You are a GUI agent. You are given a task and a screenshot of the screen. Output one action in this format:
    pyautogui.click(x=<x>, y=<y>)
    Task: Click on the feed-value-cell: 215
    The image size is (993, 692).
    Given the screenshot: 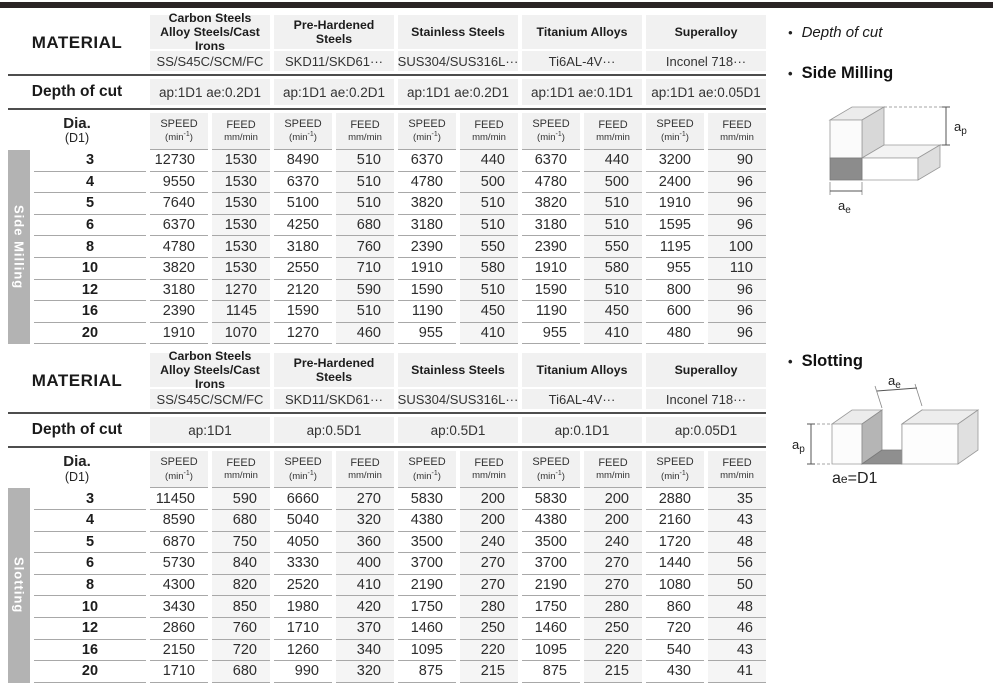 What is the action you would take?
    pyautogui.click(x=489, y=672)
    